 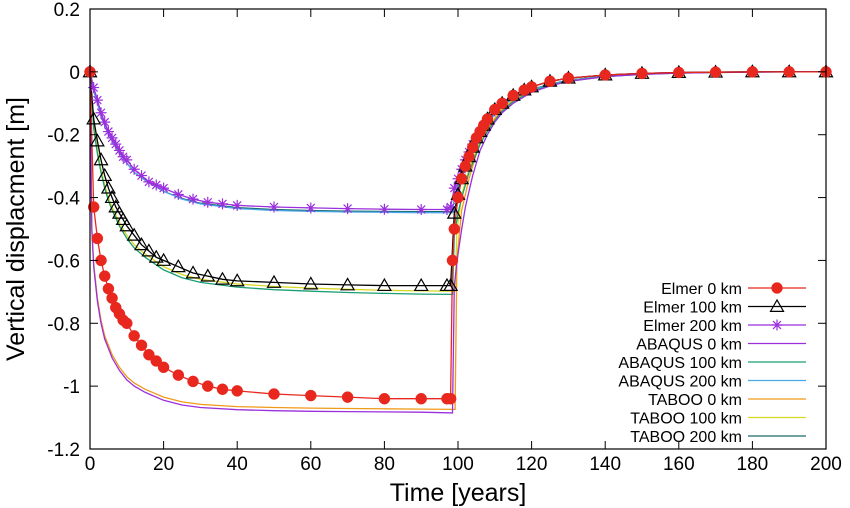 What do you see at coordinates (63, 261) in the screenshot?
I see `y-tick-label: -0.6` at bounding box center [63, 261].